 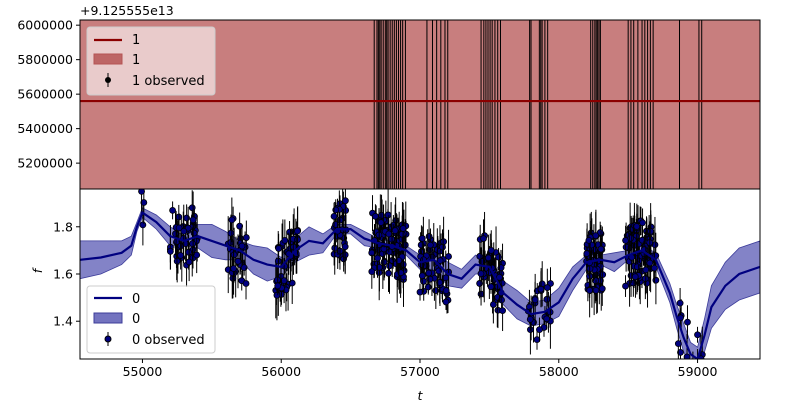 What do you see at coordinates (127, 10) in the screenshot?
I see `top-offset-text: +9.125555e13` at bounding box center [127, 10].